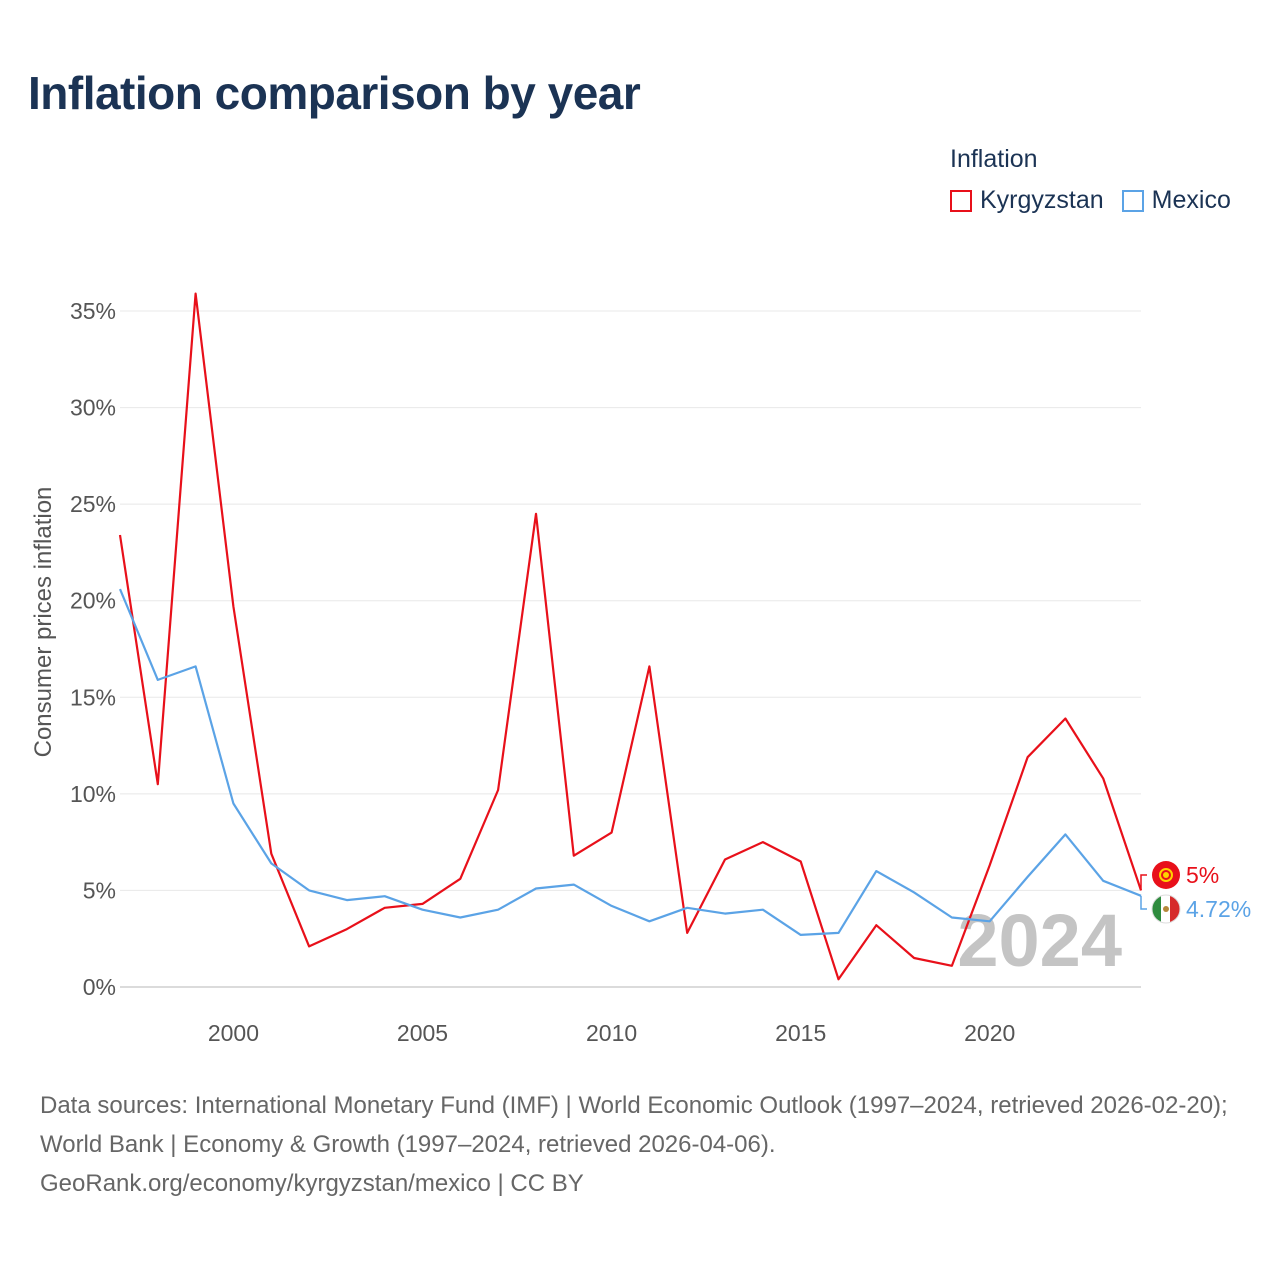 The image size is (1280, 1280). I want to click on y-tick-label: 25%, so click(93, 504).